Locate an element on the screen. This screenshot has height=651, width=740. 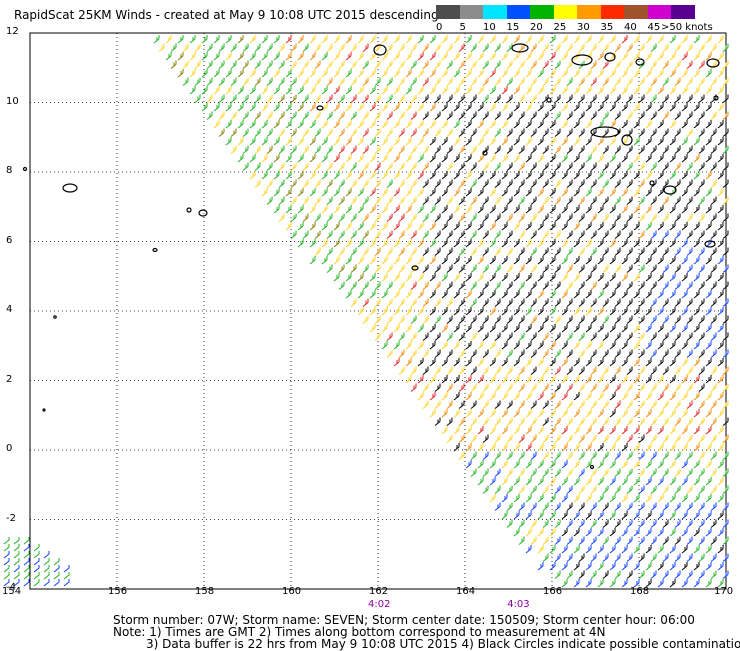
island-outline is located at coordinates (713, 63).